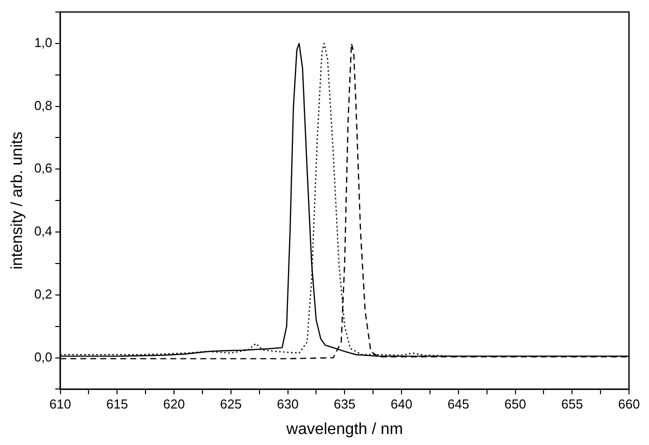  Describe the element at coordinates (60, 404) in the screenshot. I see `x-tick-label: 610` at that location.